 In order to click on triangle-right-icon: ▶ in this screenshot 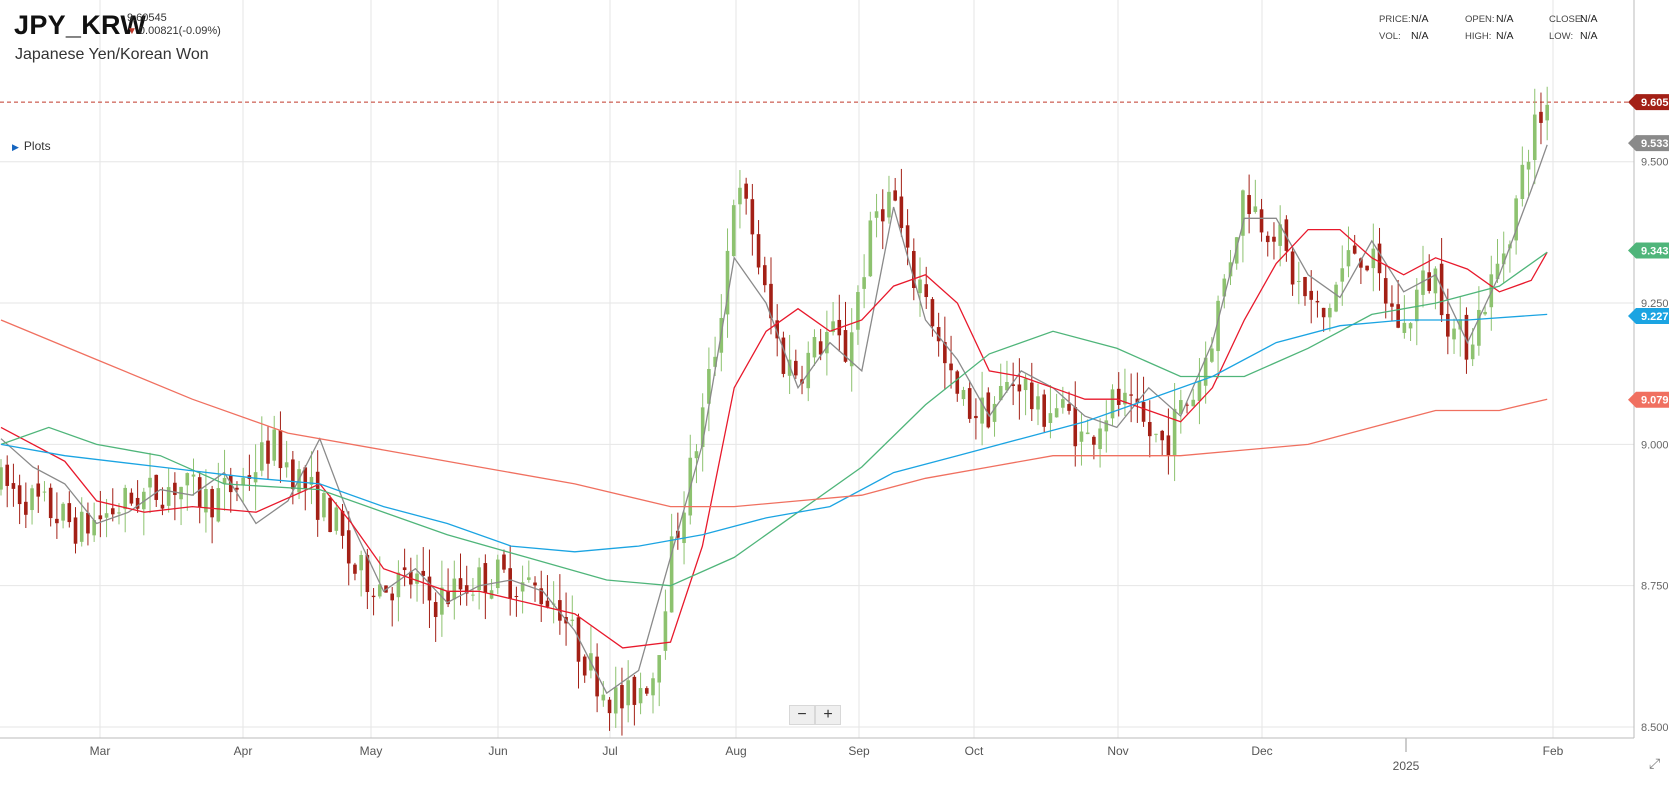, I will do `click(15, 147)`.